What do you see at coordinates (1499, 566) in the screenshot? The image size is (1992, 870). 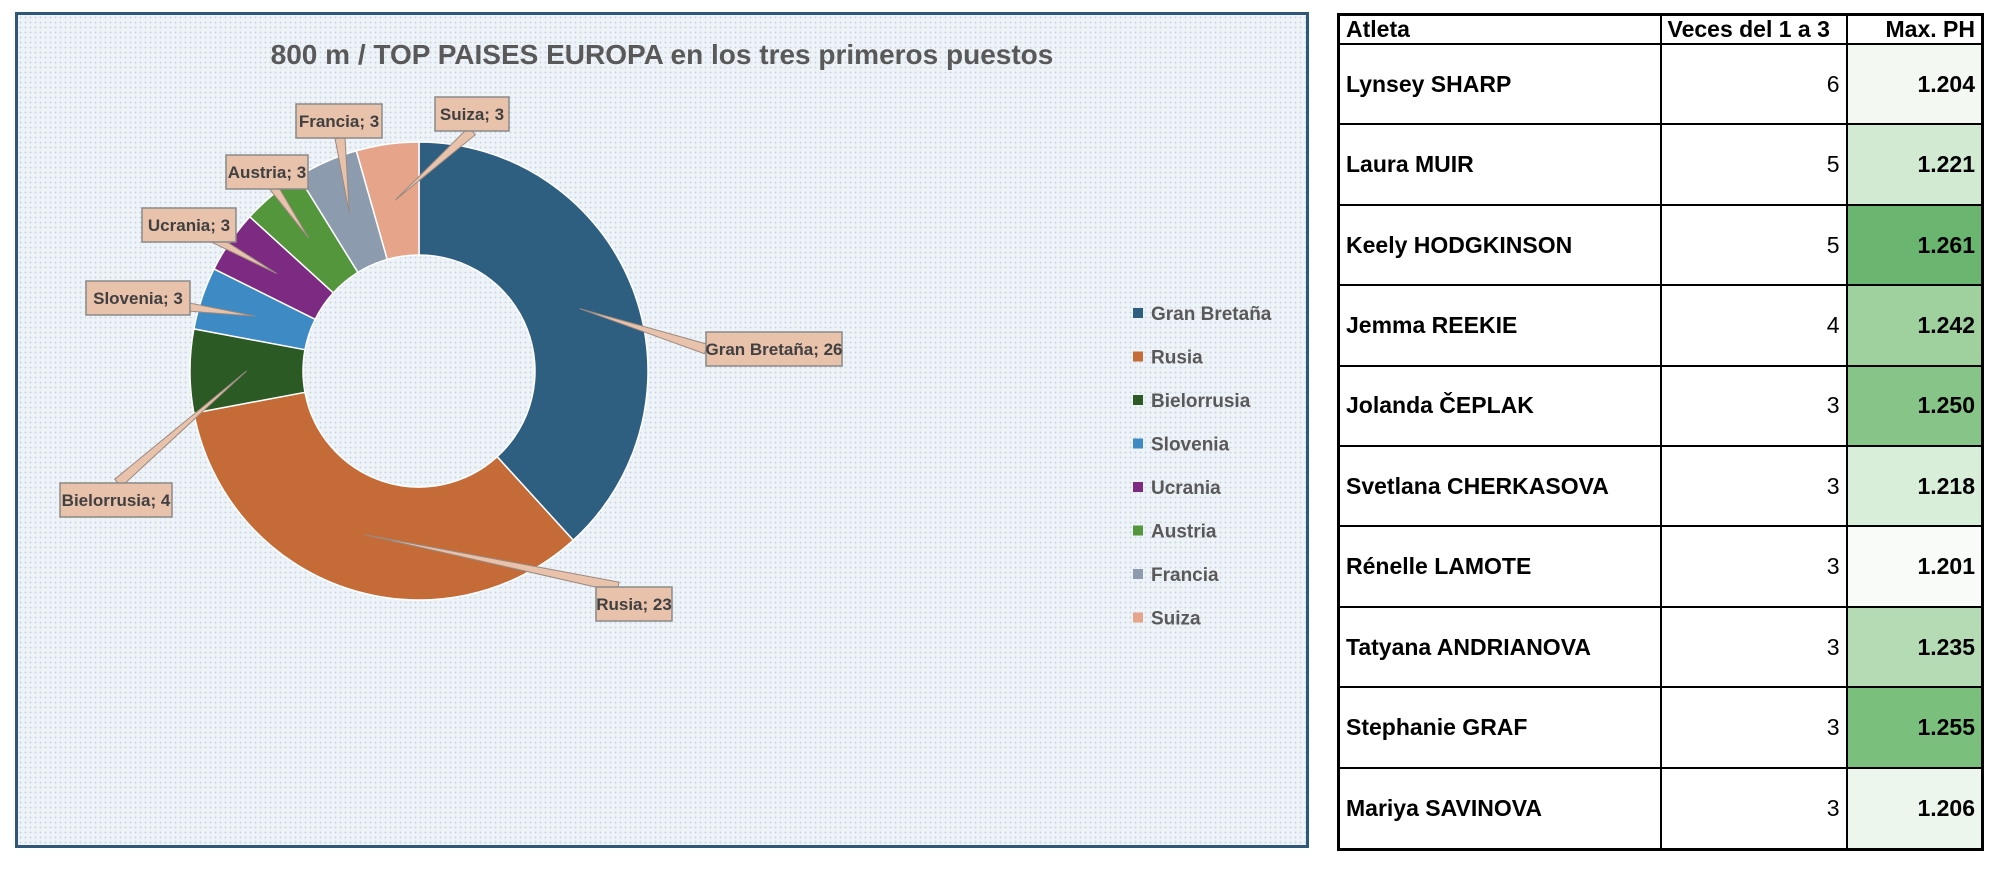 I see `athlete-name: Rénelle LAMOTE` at bounding box center [1499, 566].